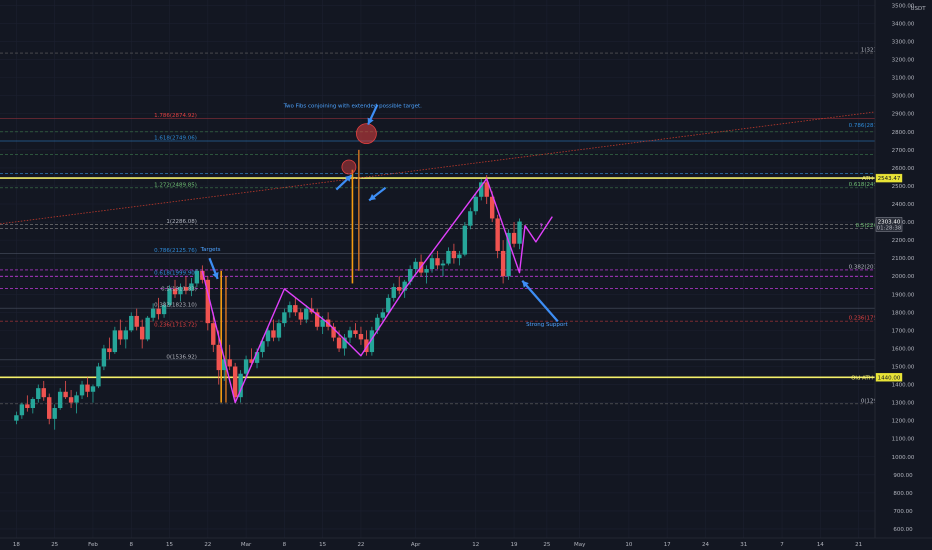 Image resolution: width=932 pixels, height=550 pixels. I want to click on time-tick-label: 24, so click(705, 545).